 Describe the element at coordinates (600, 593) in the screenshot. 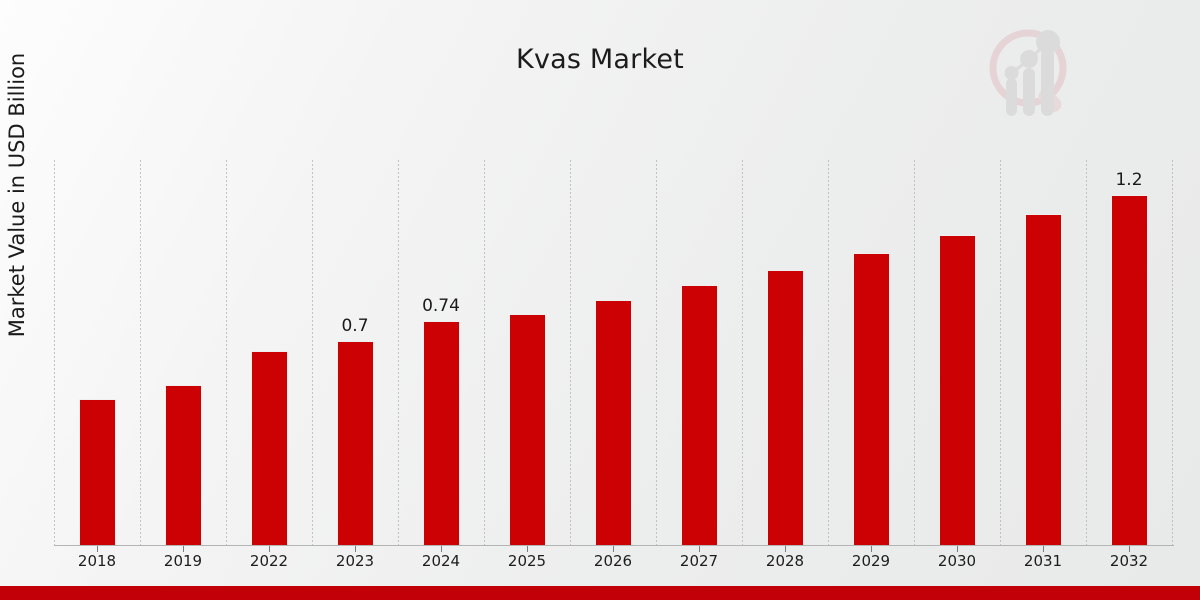

I see `footer-accent-band` at that location.